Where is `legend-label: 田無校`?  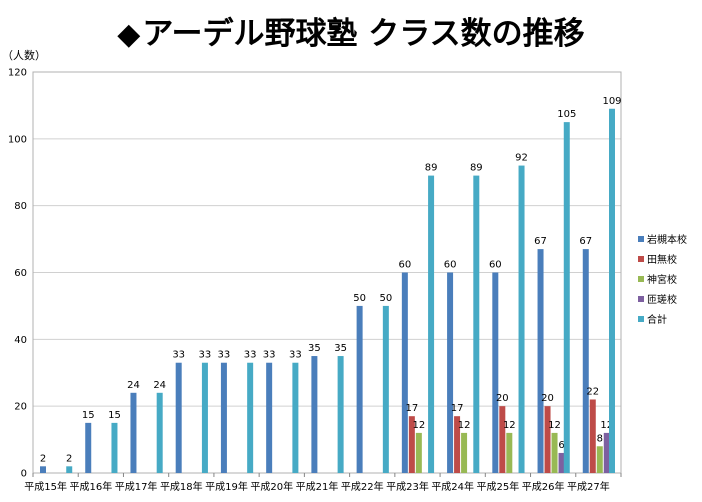 legend-label: 田無校 is located at coordinates (662, 259).